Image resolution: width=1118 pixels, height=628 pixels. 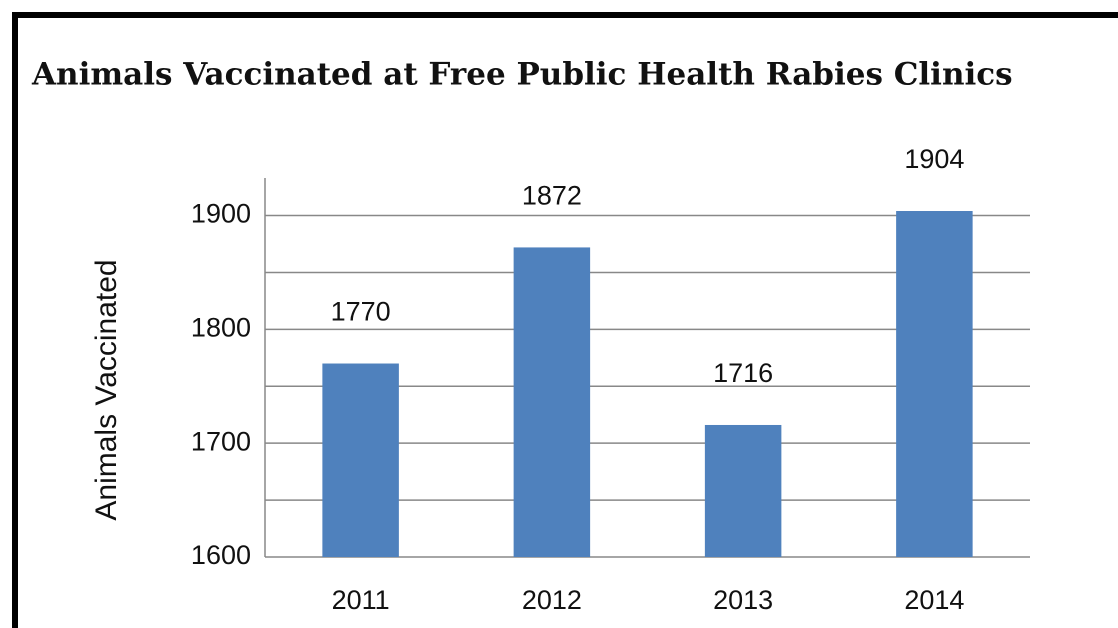 What do you see at coordinates (221, 555) in the screenshot?
I see `y-tick-label: 1600` at bounding box center [221, 555].